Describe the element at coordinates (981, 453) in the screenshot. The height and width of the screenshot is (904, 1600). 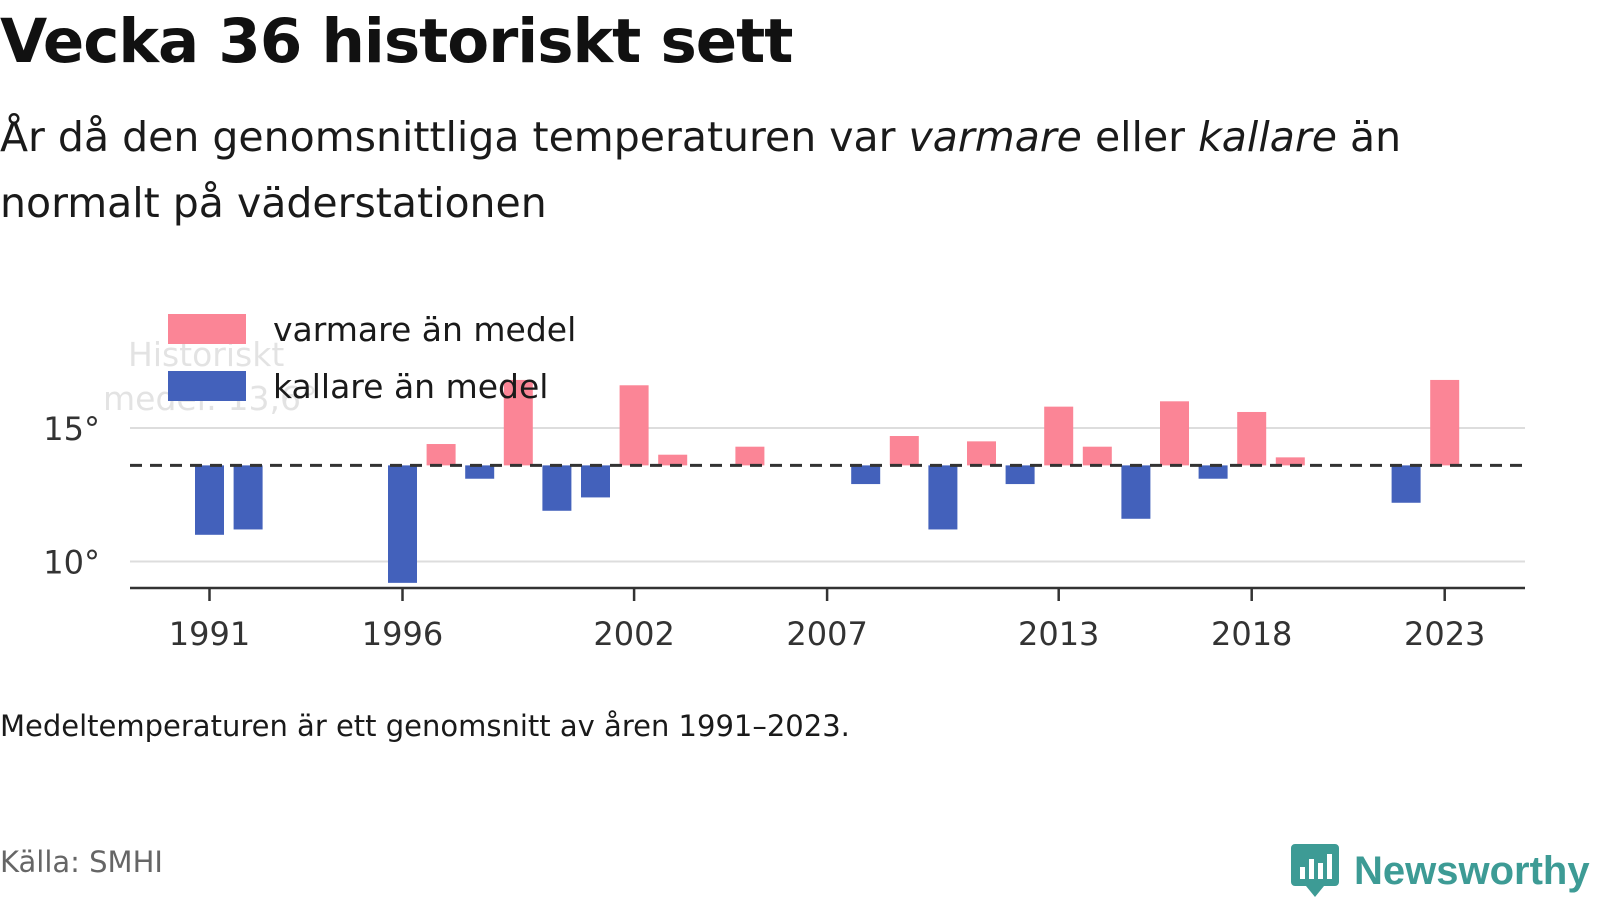
I see `bar-2011` at that location.